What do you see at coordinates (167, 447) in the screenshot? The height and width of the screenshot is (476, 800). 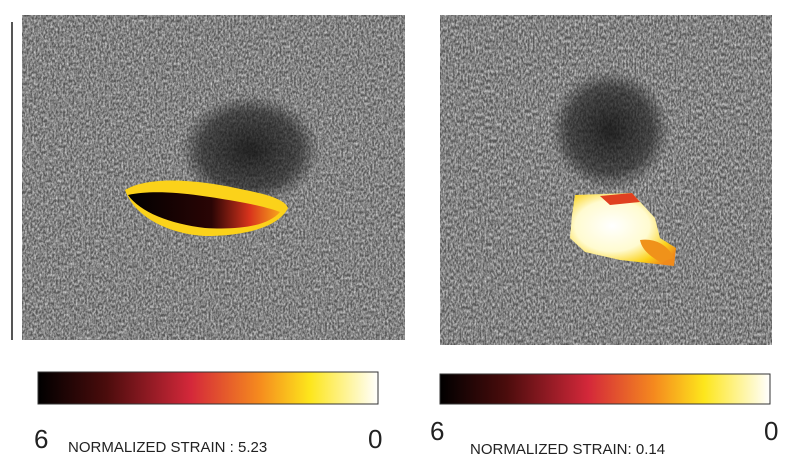 I see `caption: NORMALIZED STRAIN : 5.23` at bounding box center [167, 447].